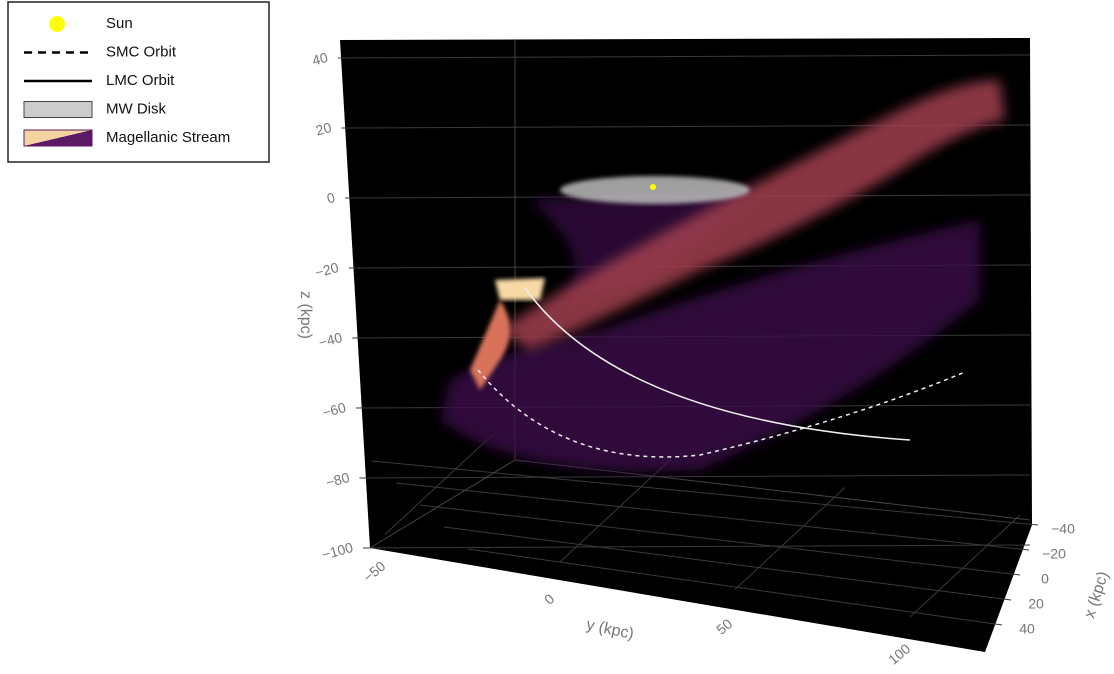  Describe the element at coordinates (1054, 554) in the screenshot. I see `x-tick-label: −20` at that location.